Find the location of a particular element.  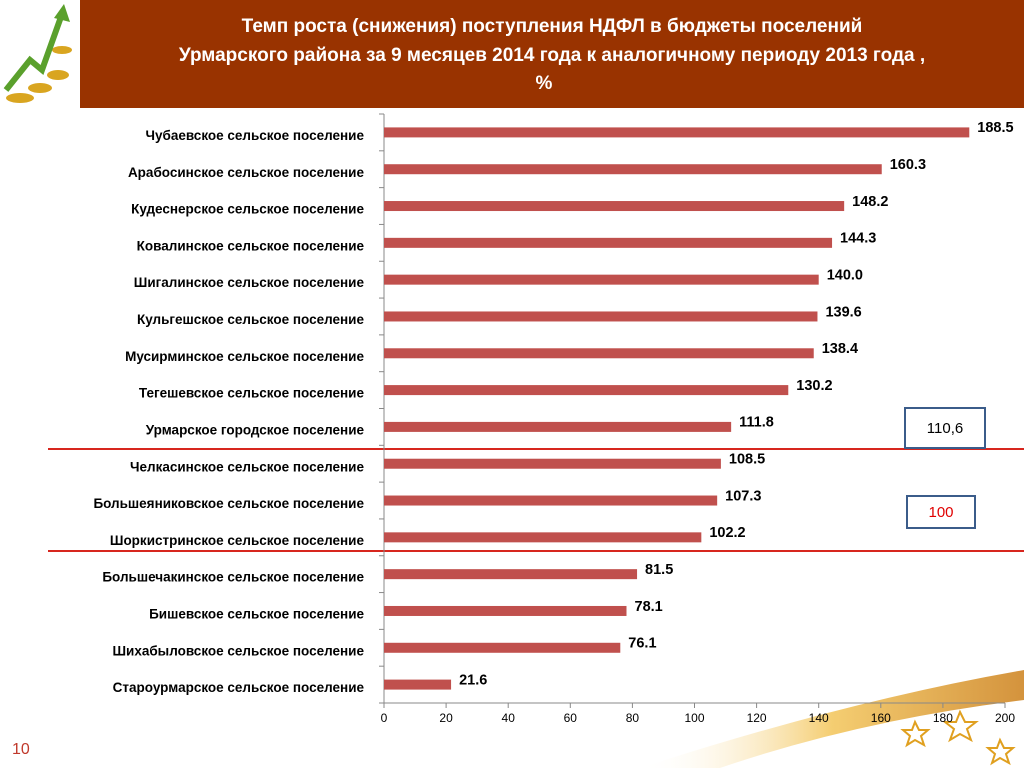

x-tick-label: 60 is located at coordinates (571, 718).